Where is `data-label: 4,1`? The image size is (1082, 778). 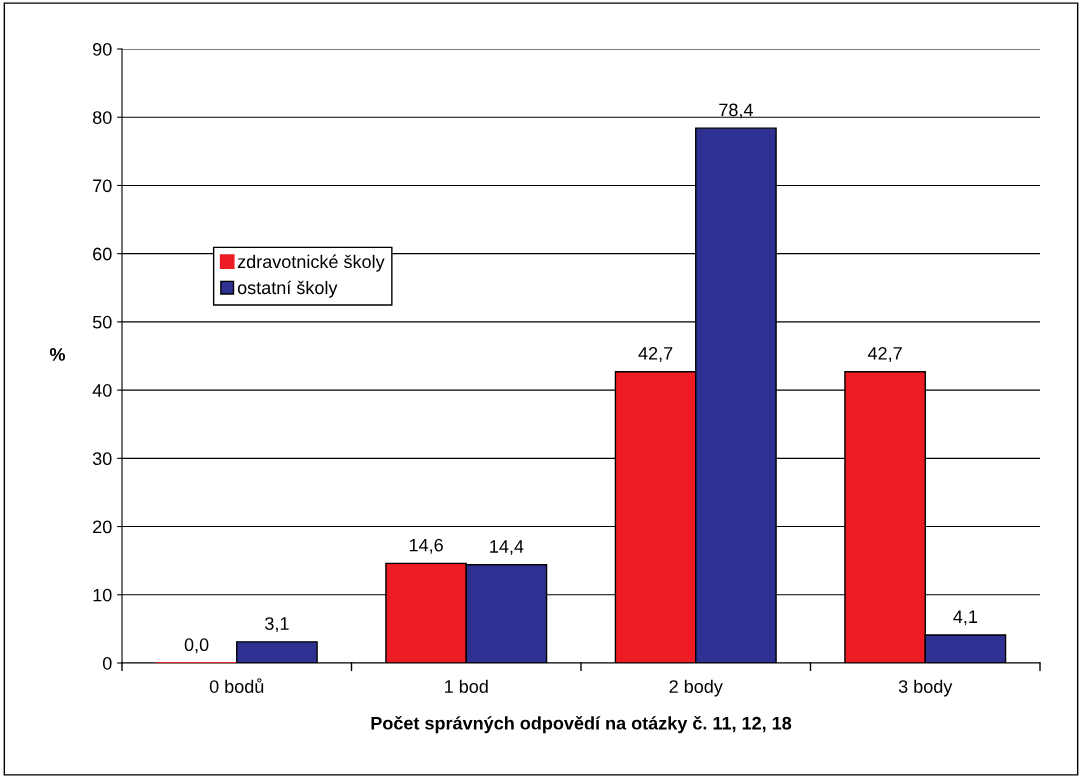 data-label: 4,1 is located at coordinates (965, 618).